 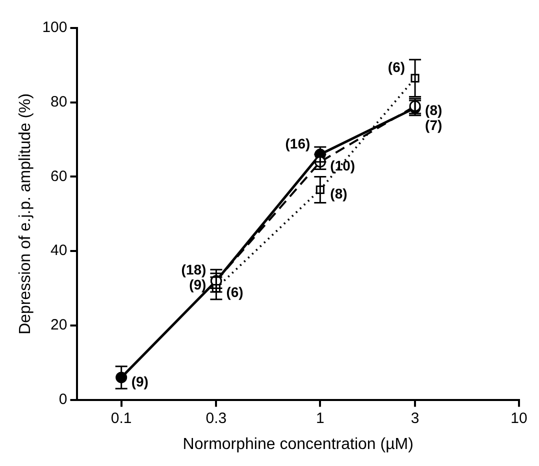 What do you see at coordinates (519, 418) in the screenshot?
I see `x-tick-label: 10` at bounding box center [519, 418].